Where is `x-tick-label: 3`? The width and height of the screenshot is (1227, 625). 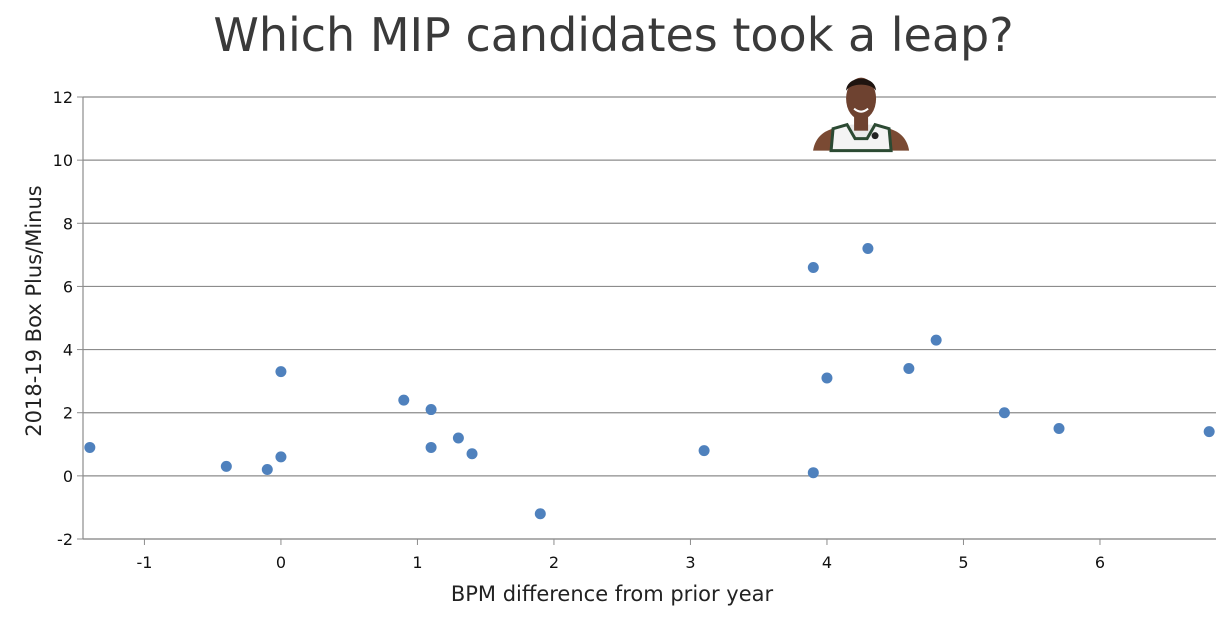 x-tick-label: 3 is located at coordinates (690, 562).